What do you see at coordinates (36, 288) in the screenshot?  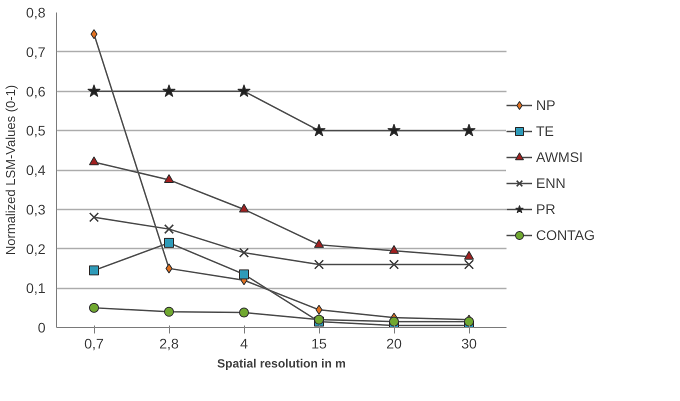 I see `y-tick-label: 0,1` at bounding box center [36, 288].